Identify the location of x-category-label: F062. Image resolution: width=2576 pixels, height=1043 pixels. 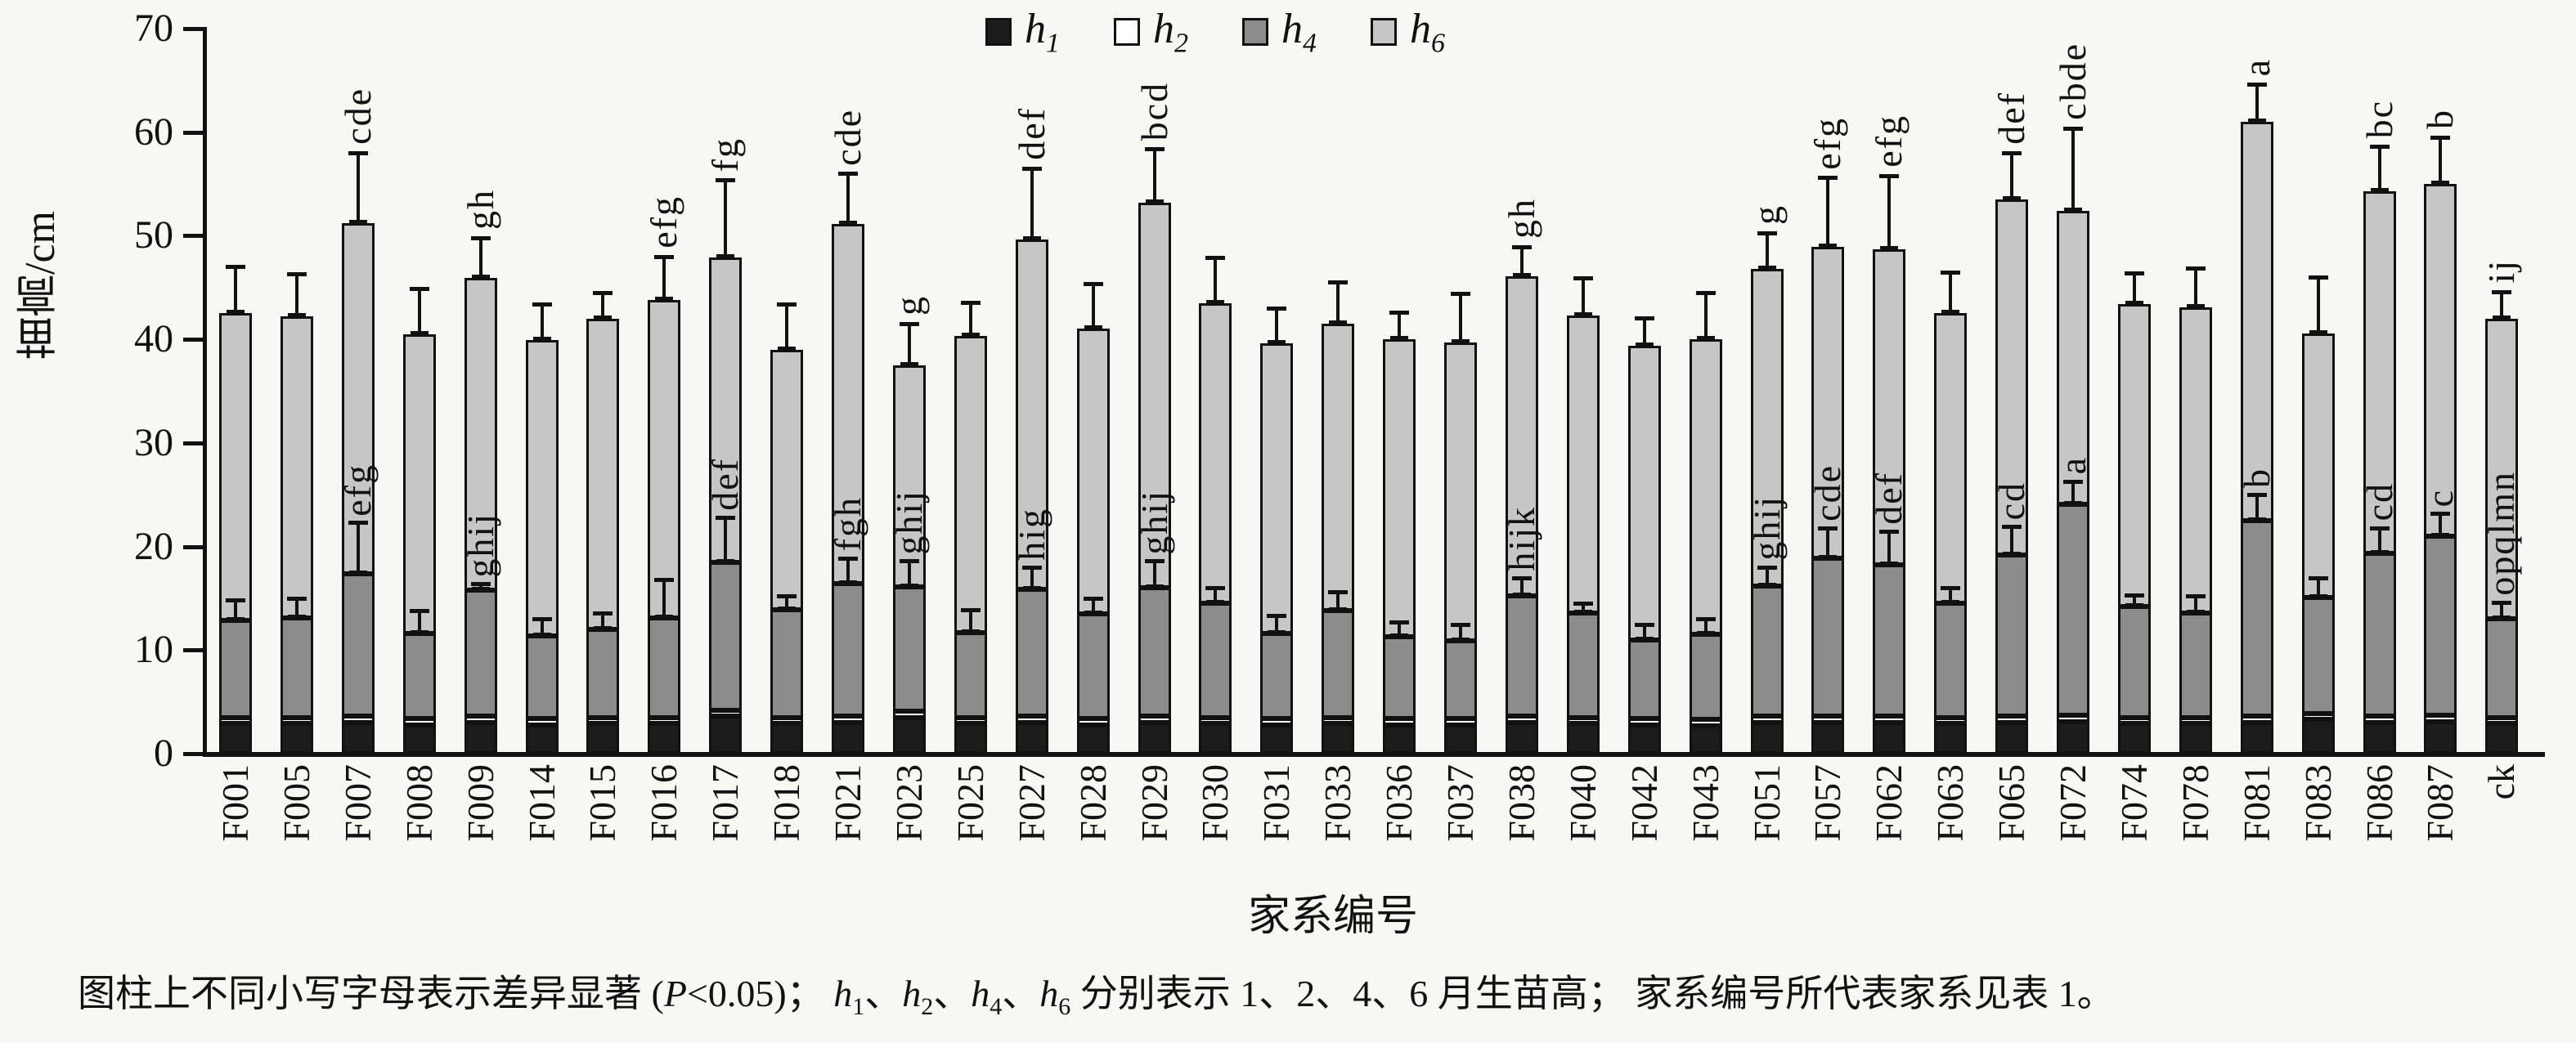
(1889, 803).